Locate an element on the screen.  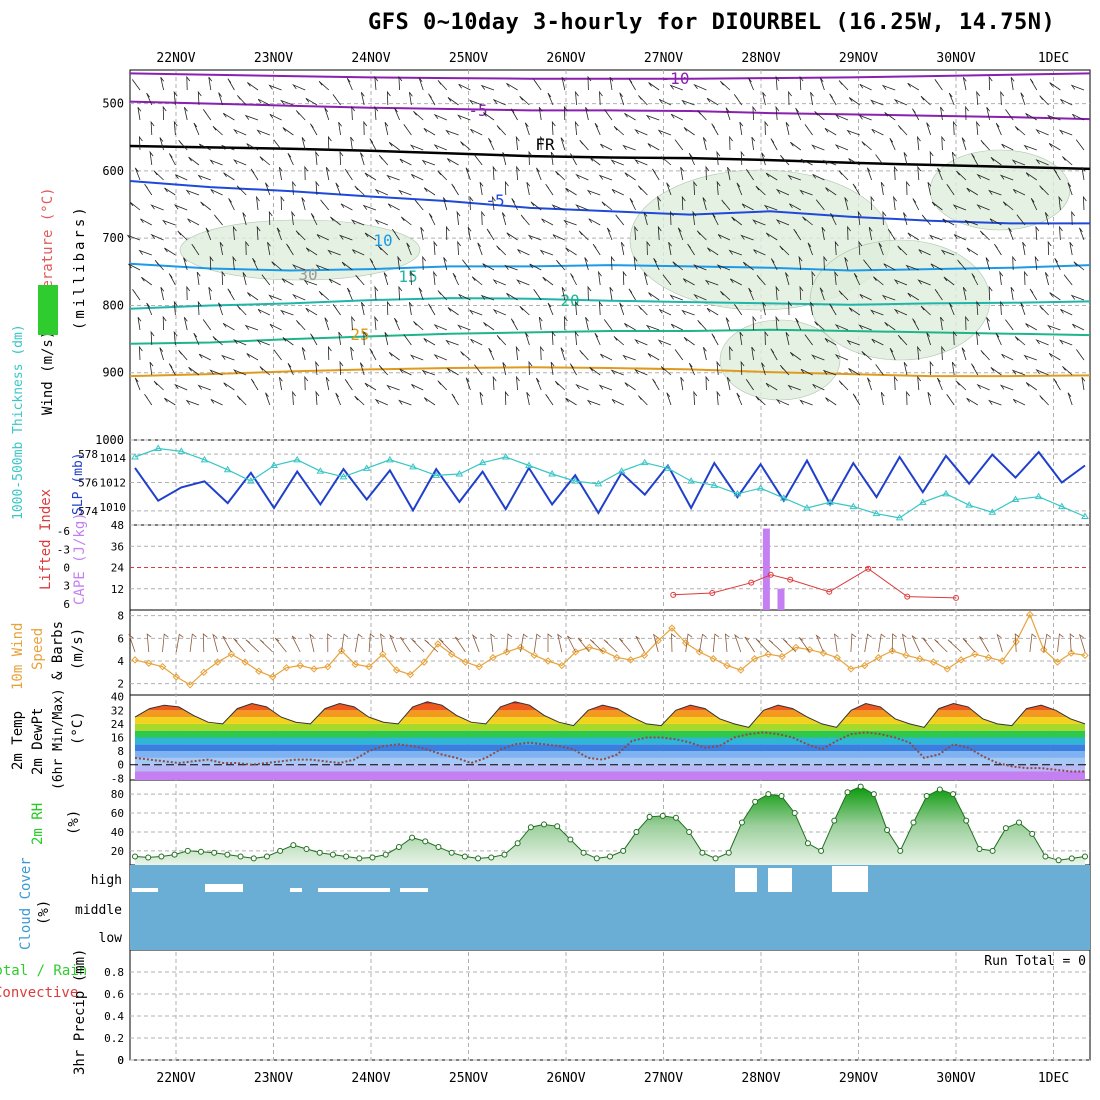
cape-tick: 12 is located at coordinates (117, 589).